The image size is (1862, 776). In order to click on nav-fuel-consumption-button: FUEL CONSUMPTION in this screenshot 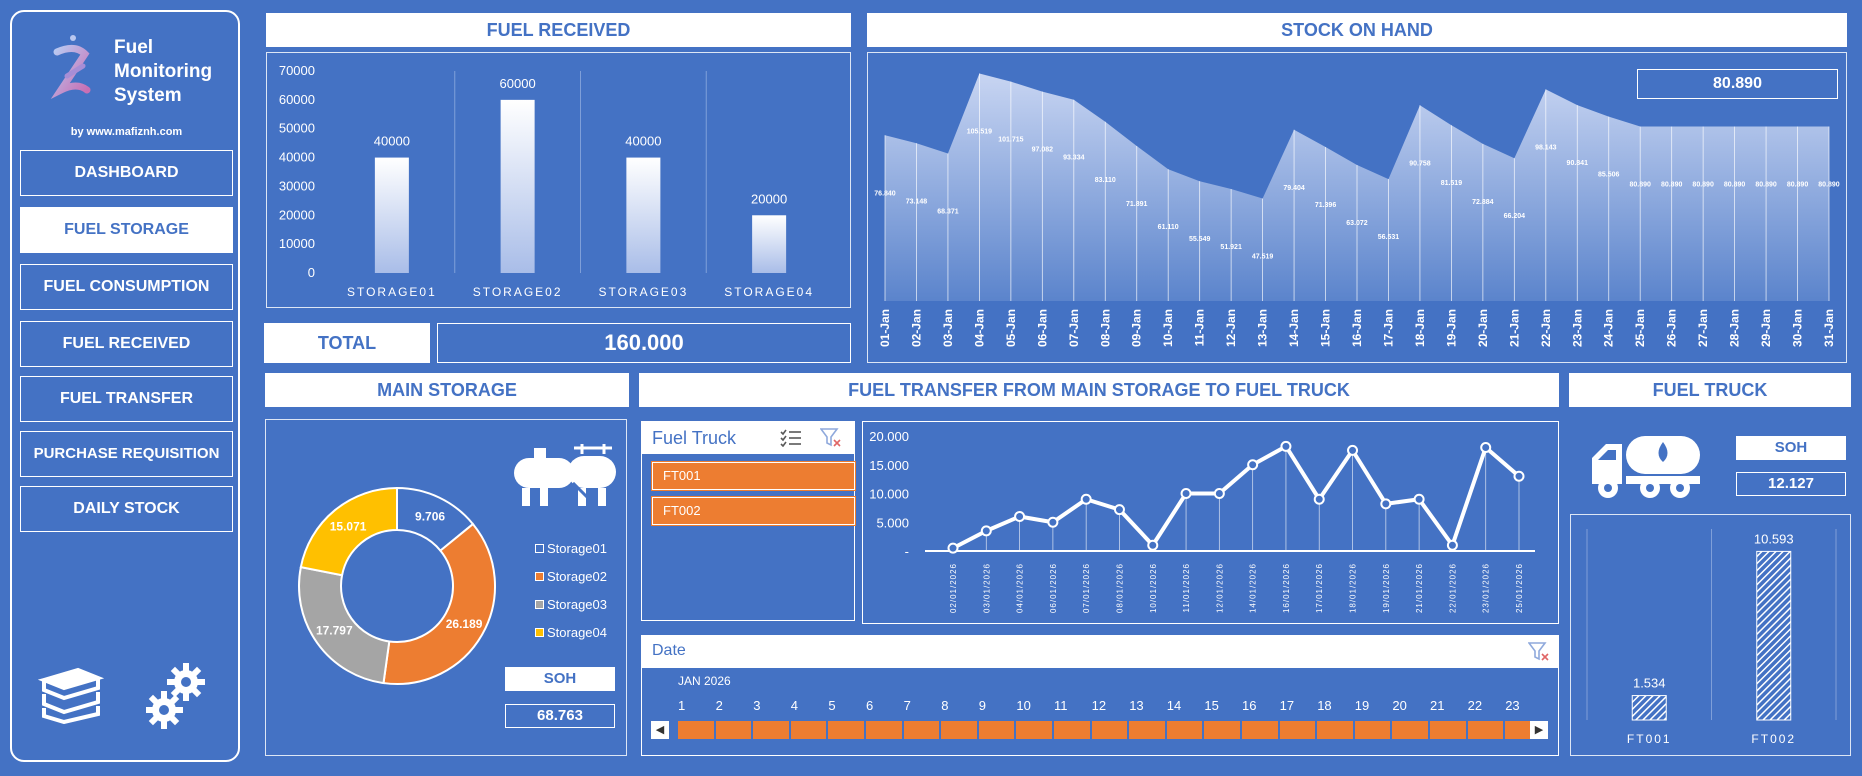, I will do `click(126, 287)`.